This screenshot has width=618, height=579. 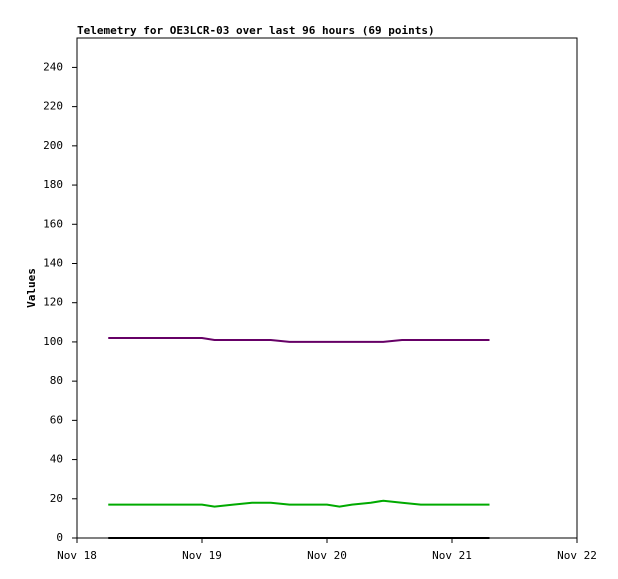 What do you see at coordinates (53, 184) in the screenshot?
I see `y-tick-label: 180` at bounding box center [53, 184].